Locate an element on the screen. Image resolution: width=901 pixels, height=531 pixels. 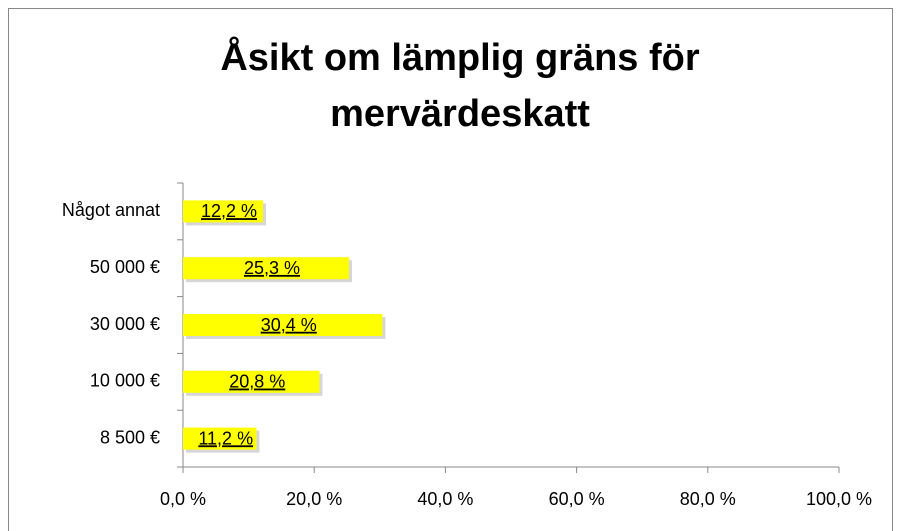
y-tick-label: 30 000 € is located at coordinates (125, 324).